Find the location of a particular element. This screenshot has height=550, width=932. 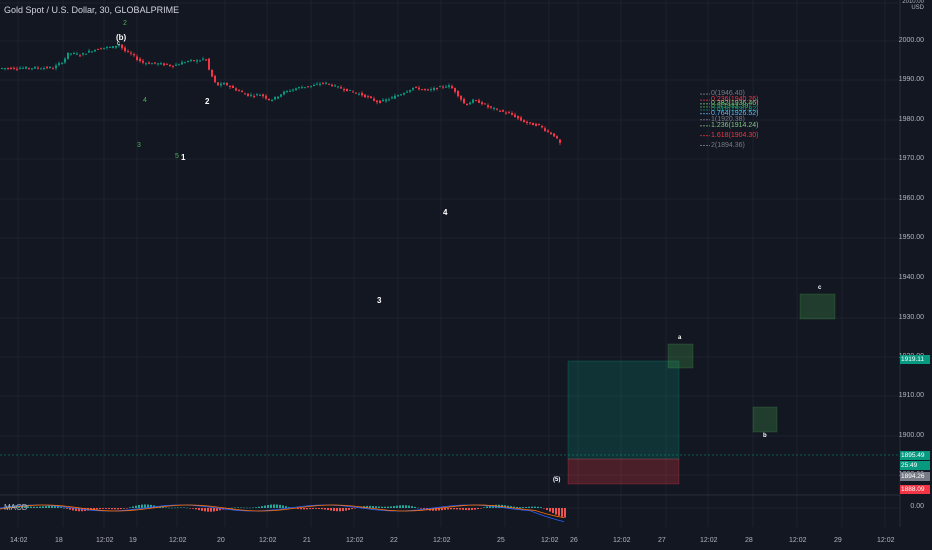

wave-label: c is located at coordinates (118, 44).